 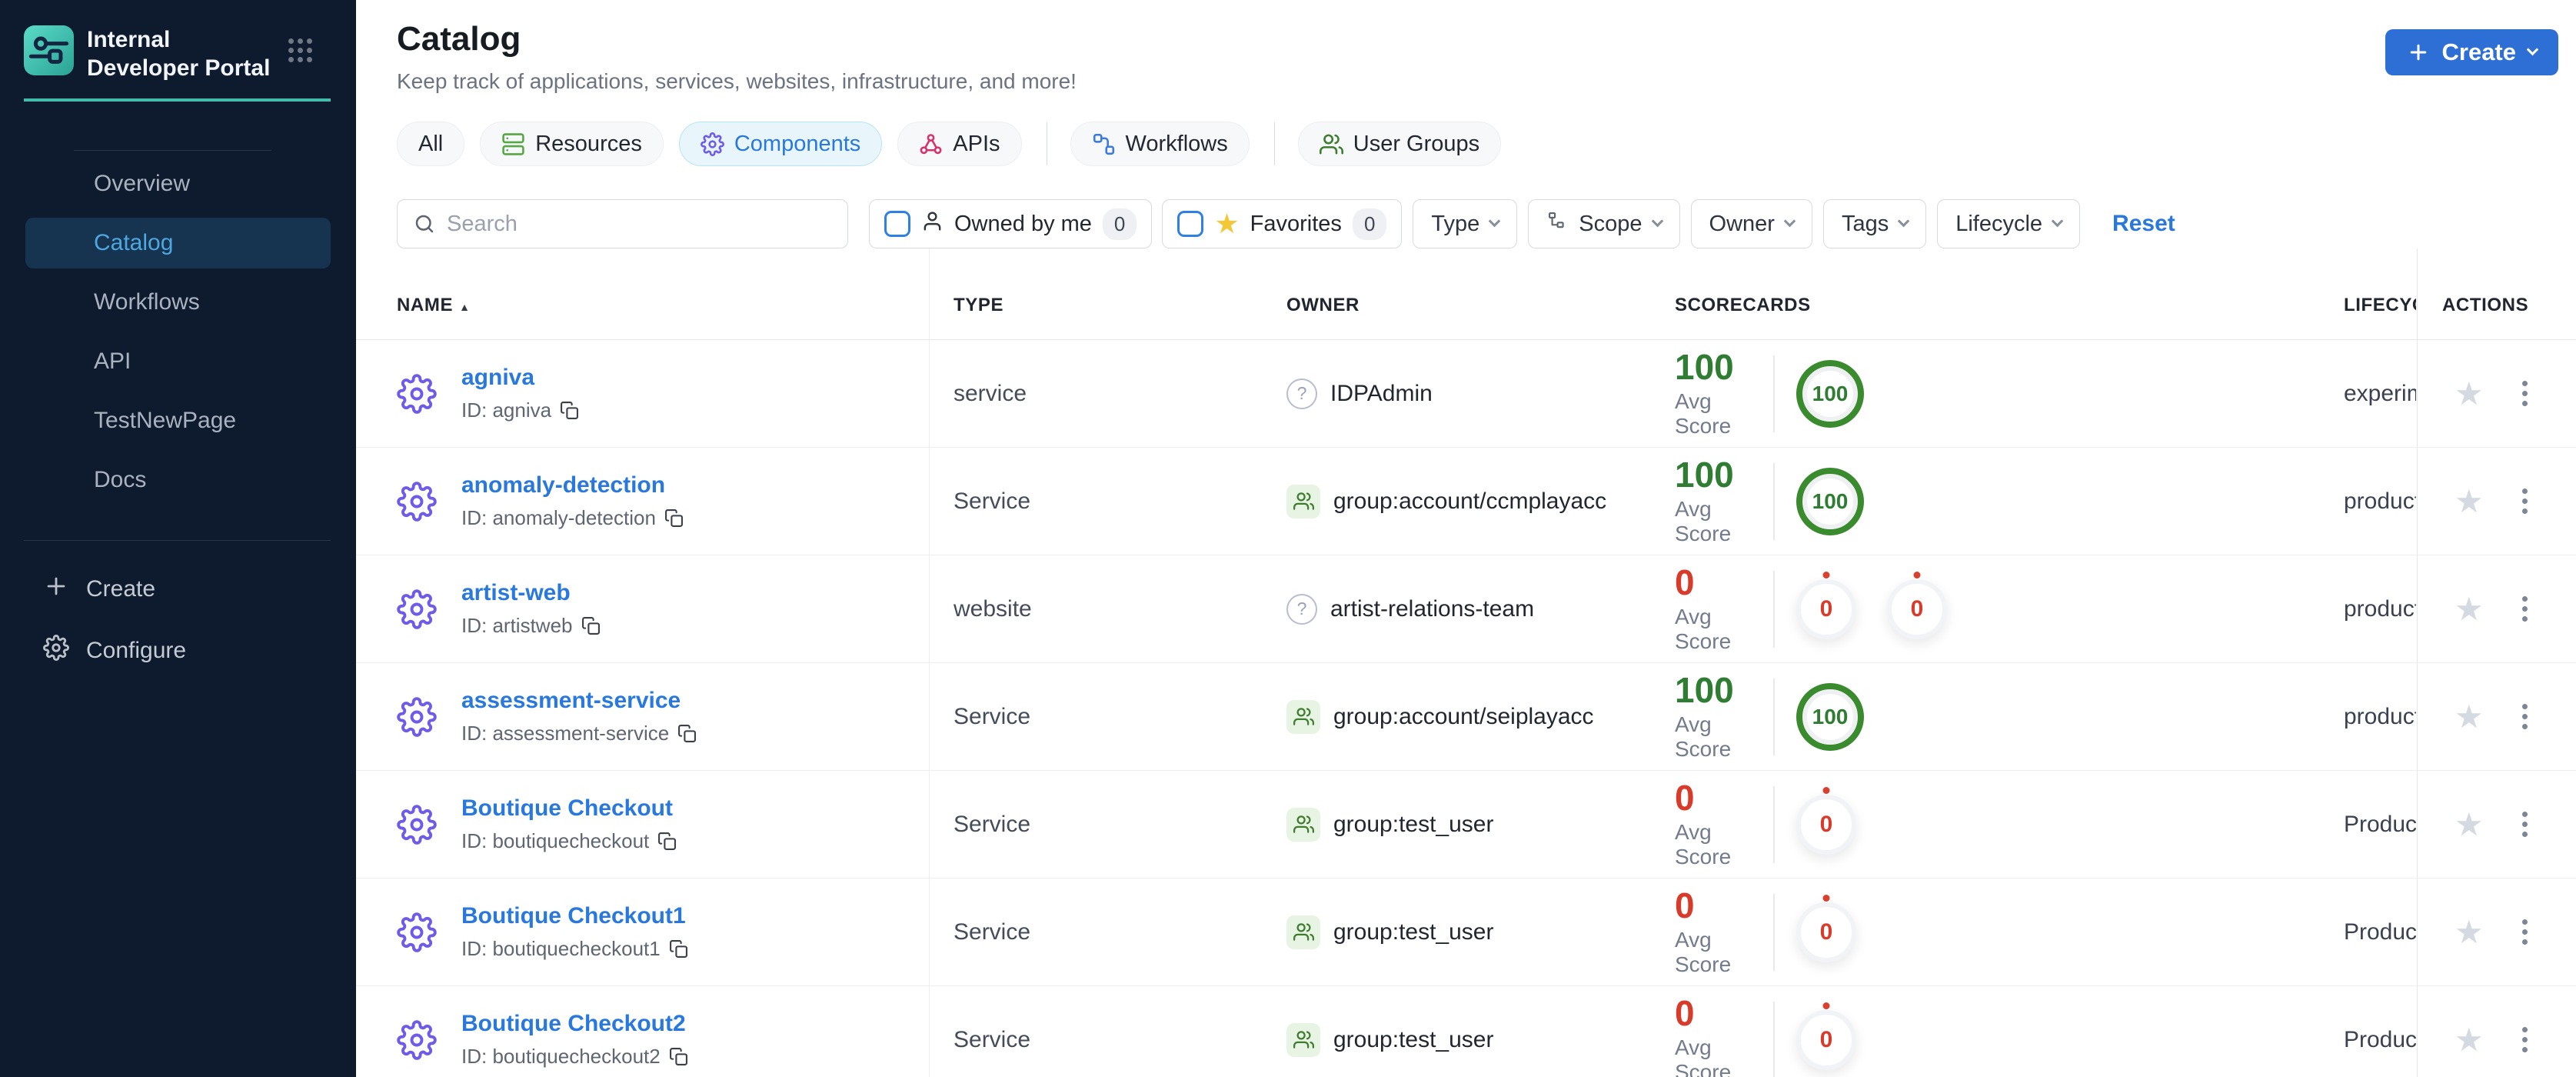 I want to click on owner-name: artist-relations-team, so click(x=1432, y=608).